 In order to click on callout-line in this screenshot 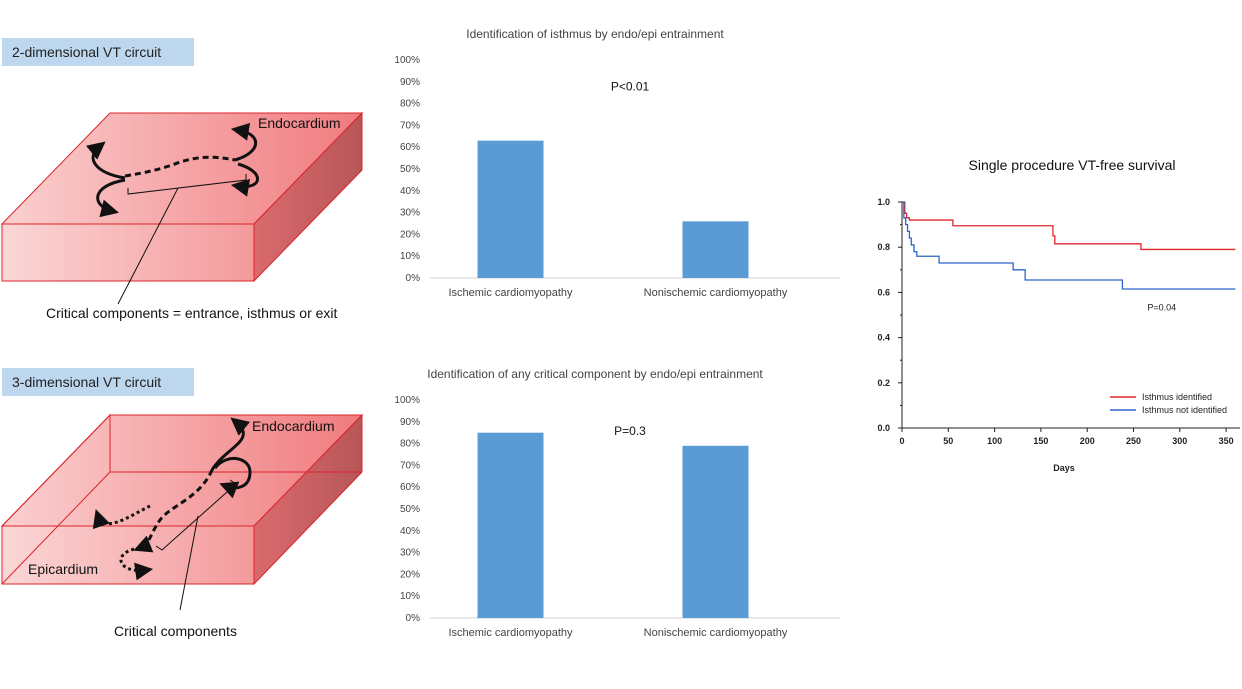, I will do `click(148, 246)`.